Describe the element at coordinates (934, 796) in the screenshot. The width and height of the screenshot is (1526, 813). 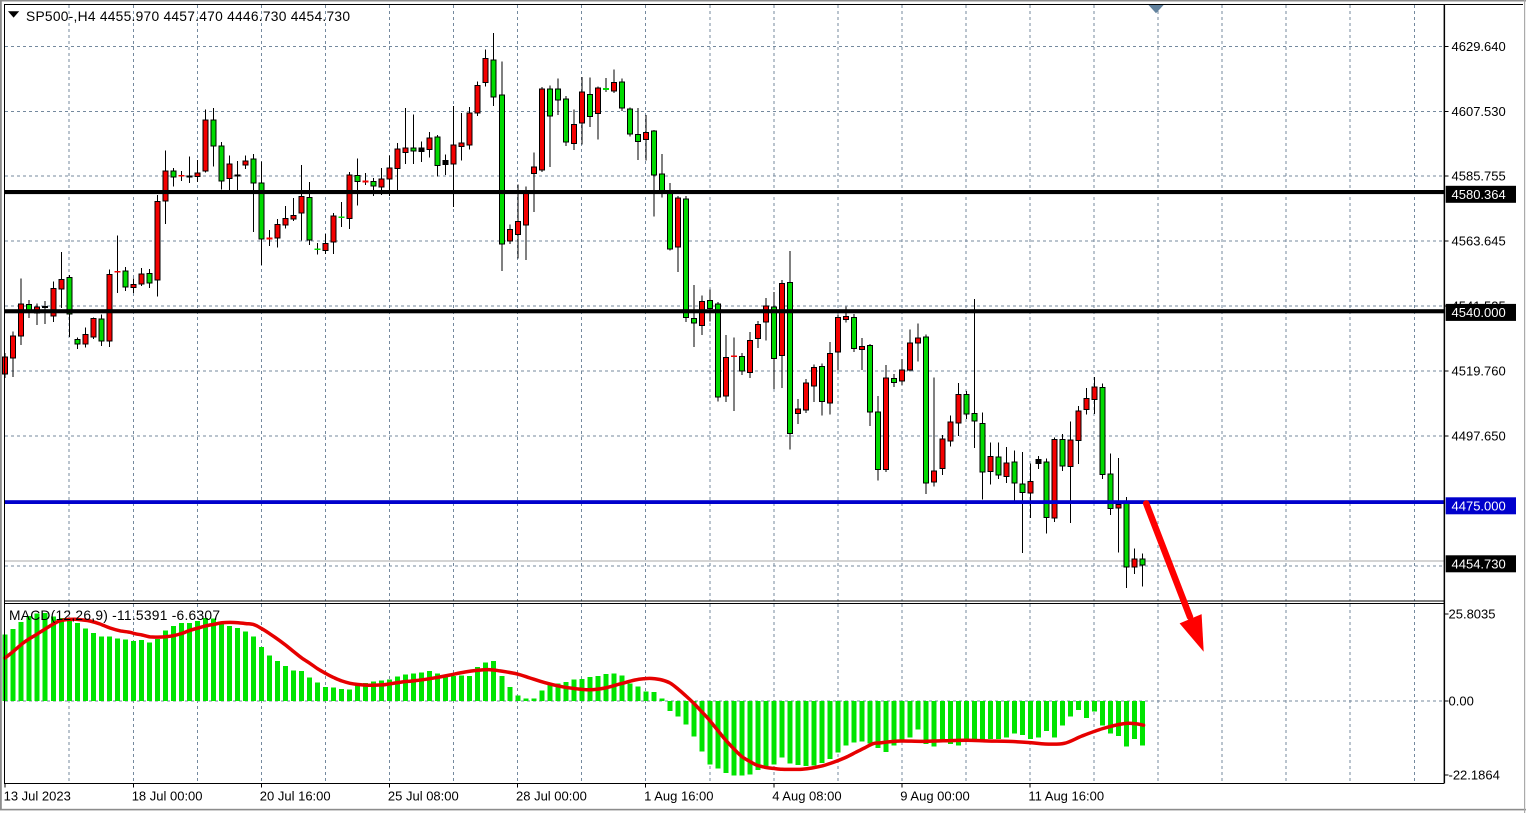
I see `svg-text: 9 Aug 00:00` at that location.